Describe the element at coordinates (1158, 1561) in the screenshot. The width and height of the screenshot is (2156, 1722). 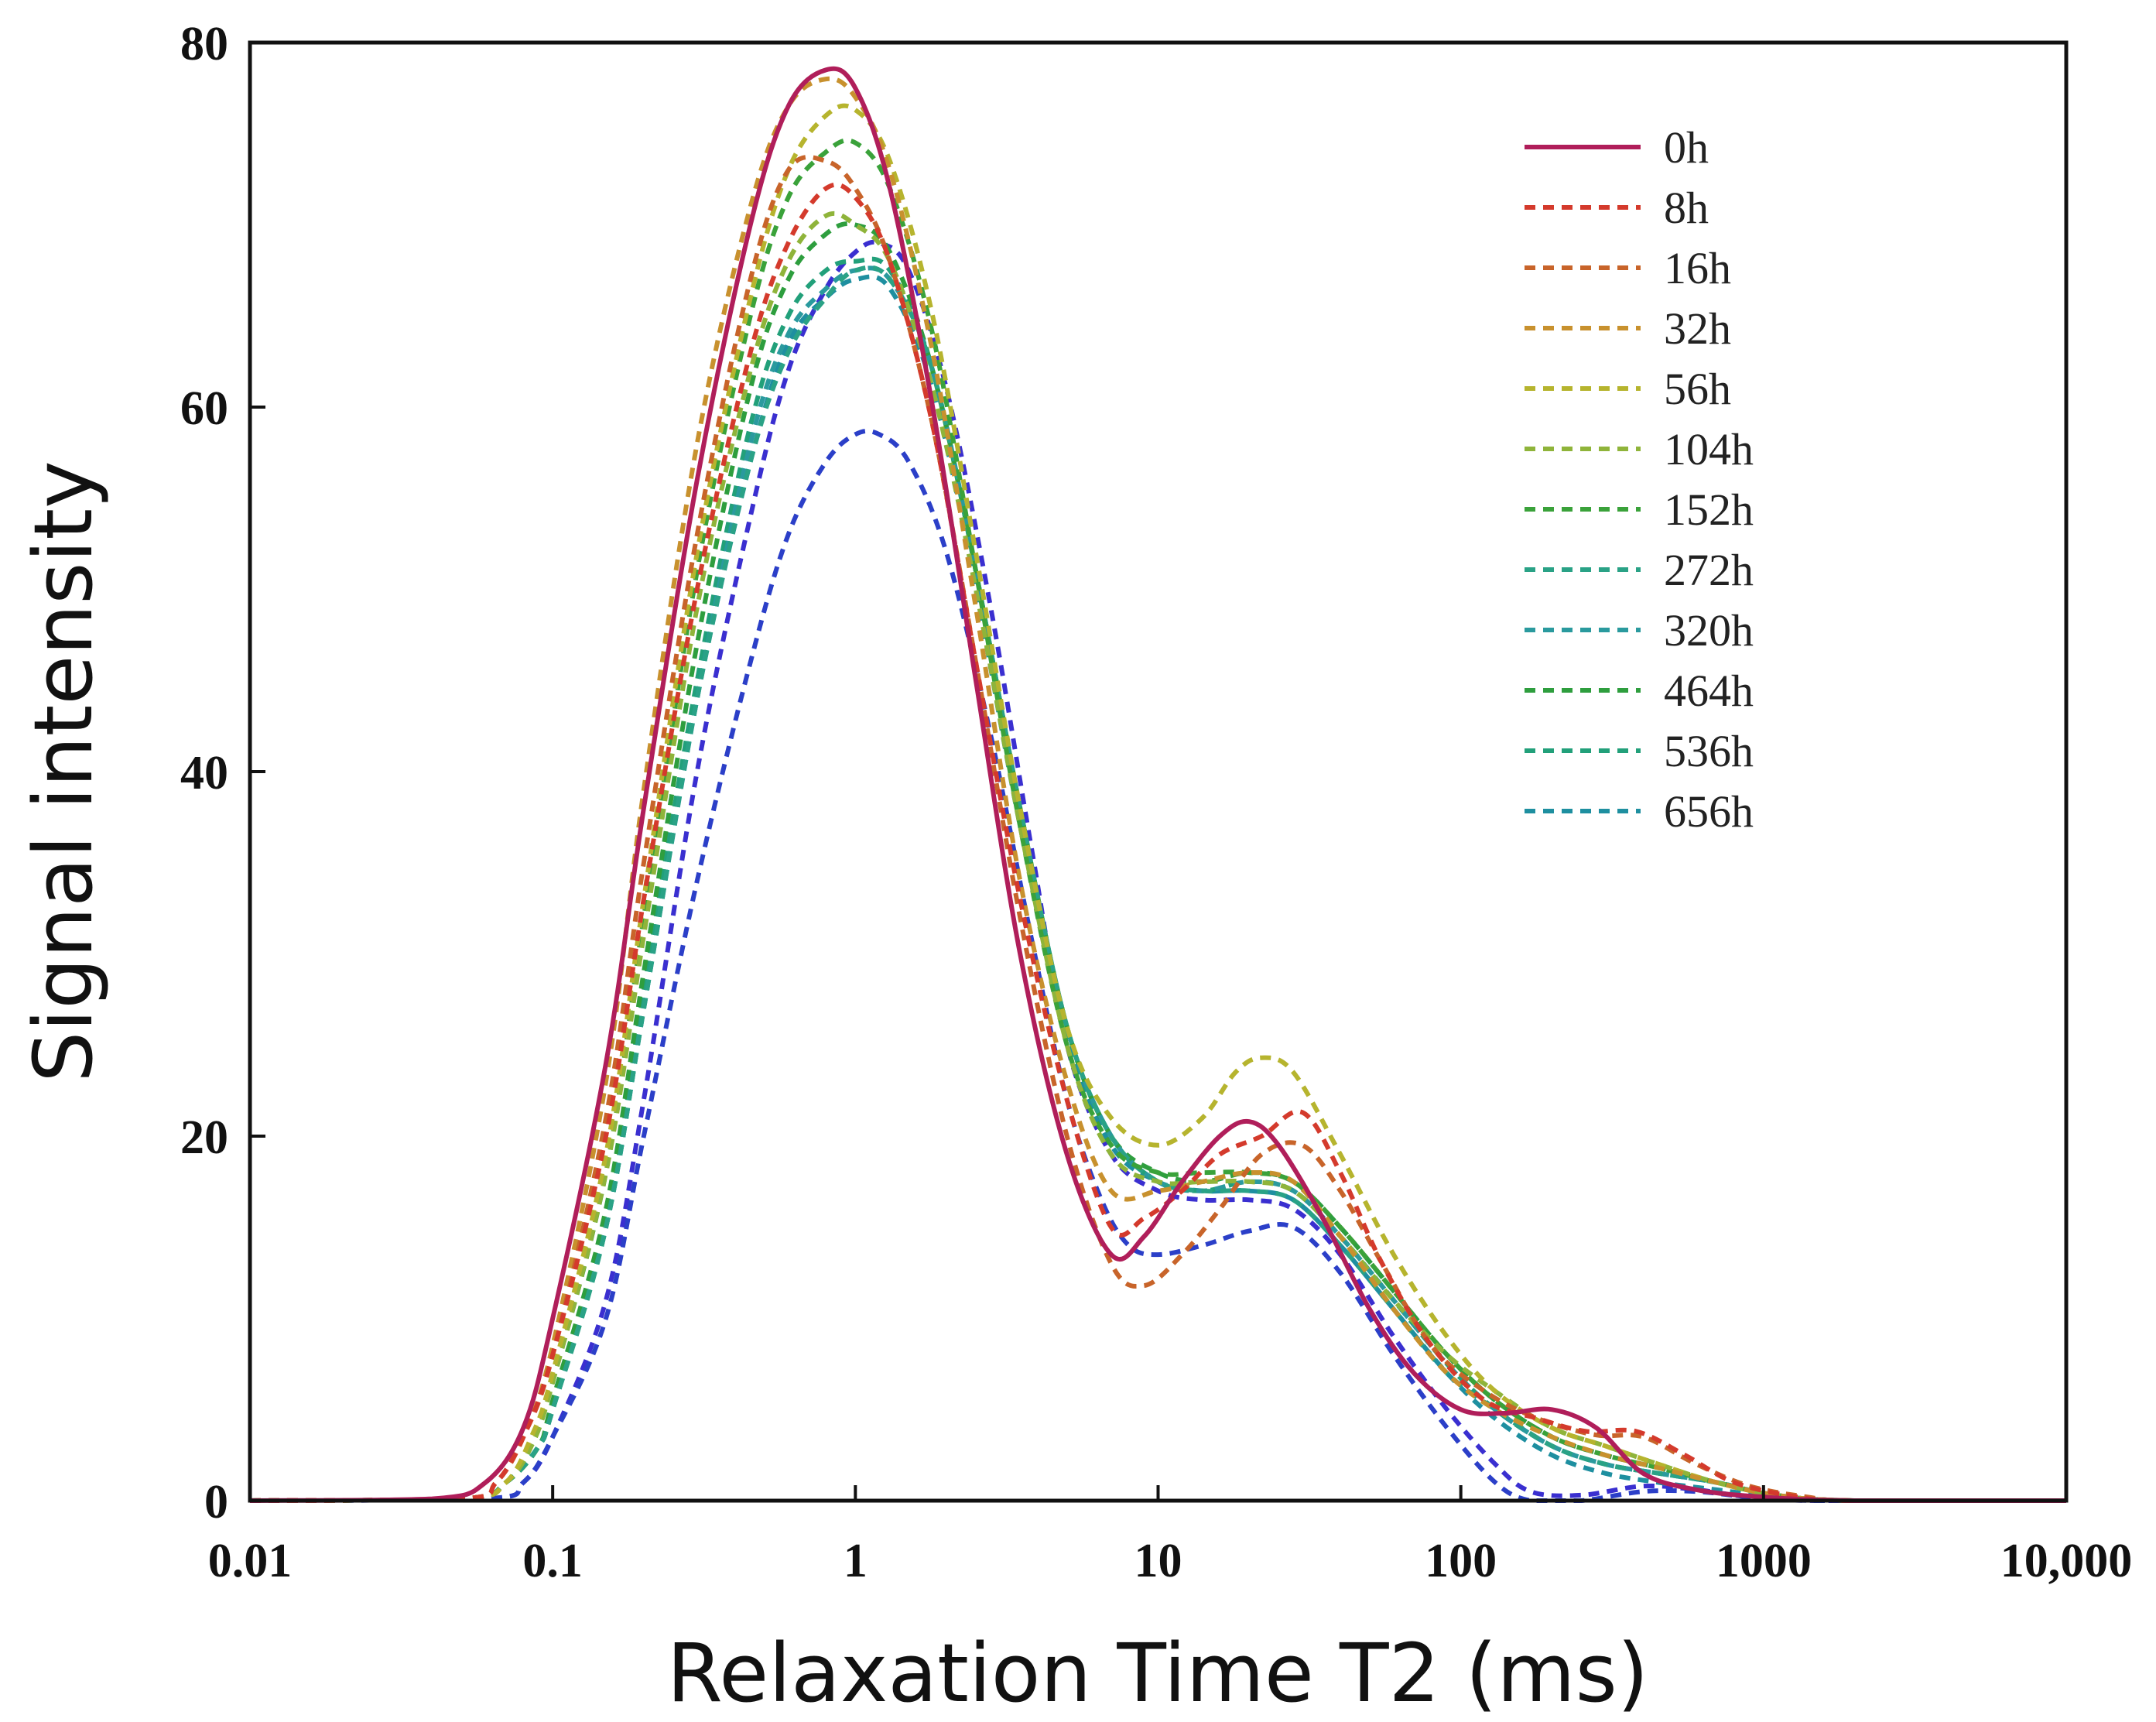
I see `x-tick-label: 10` at that location.